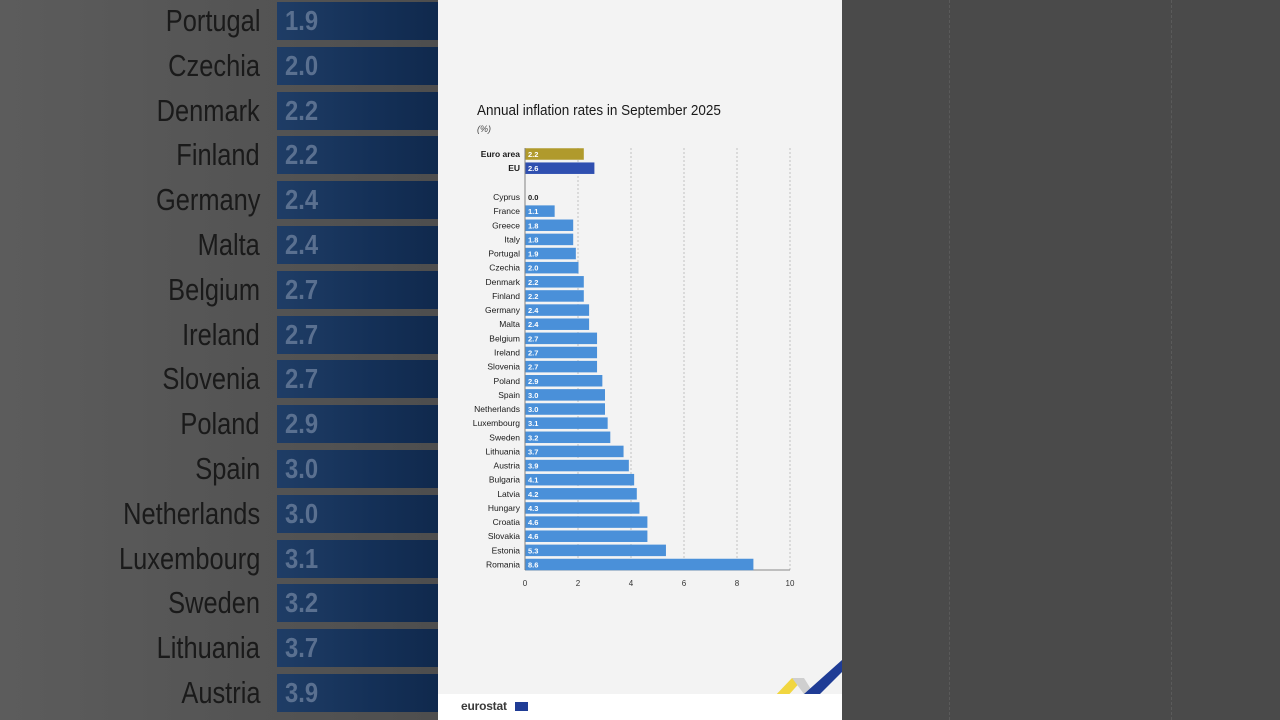  Describe the element at coordinates (507, 211) in the screenshot. I see `country-label: France` at that location.